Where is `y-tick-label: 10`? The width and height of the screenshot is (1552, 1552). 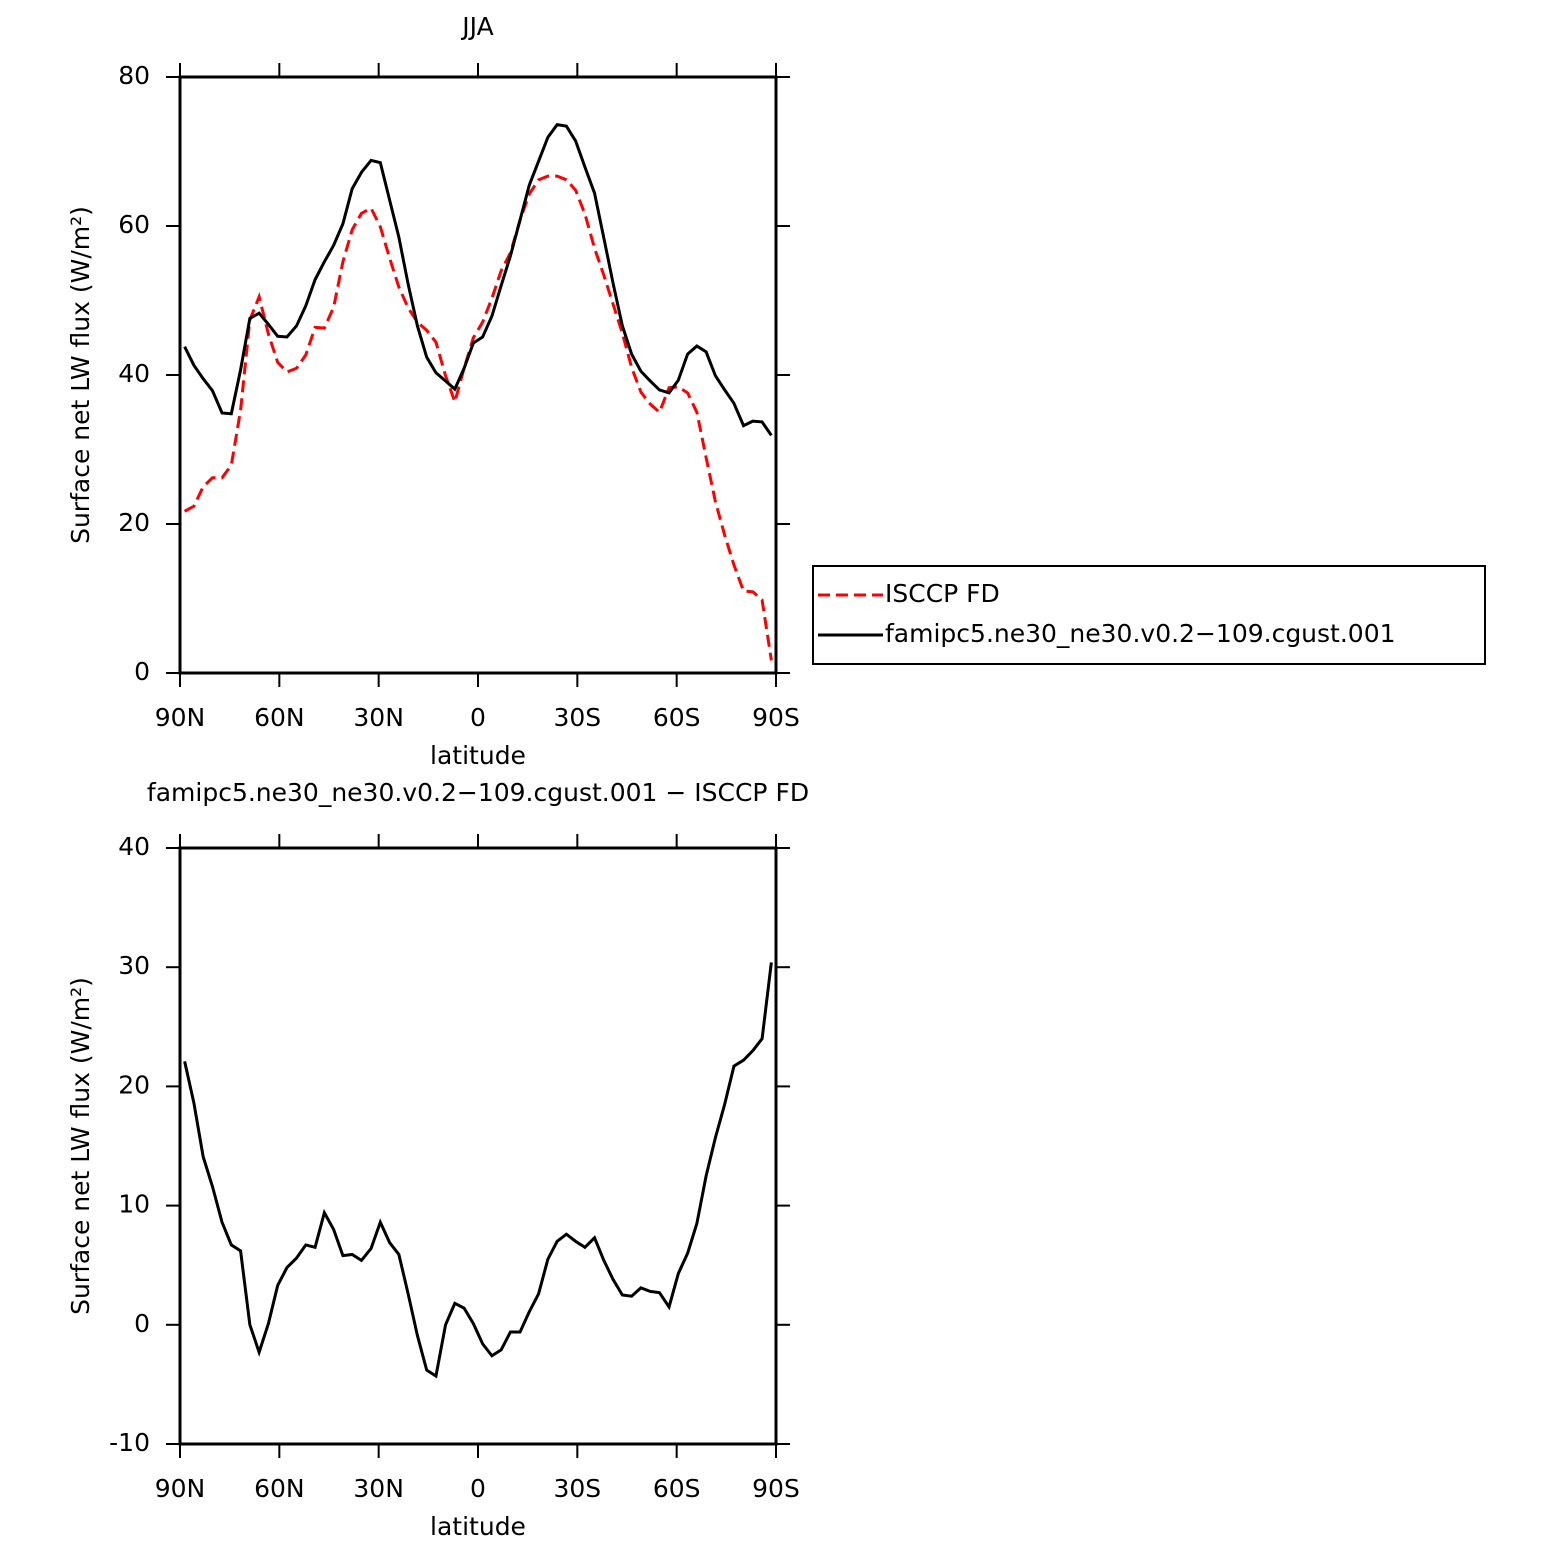 y-tick-label: 10 is located at coordinates (134, 1204).